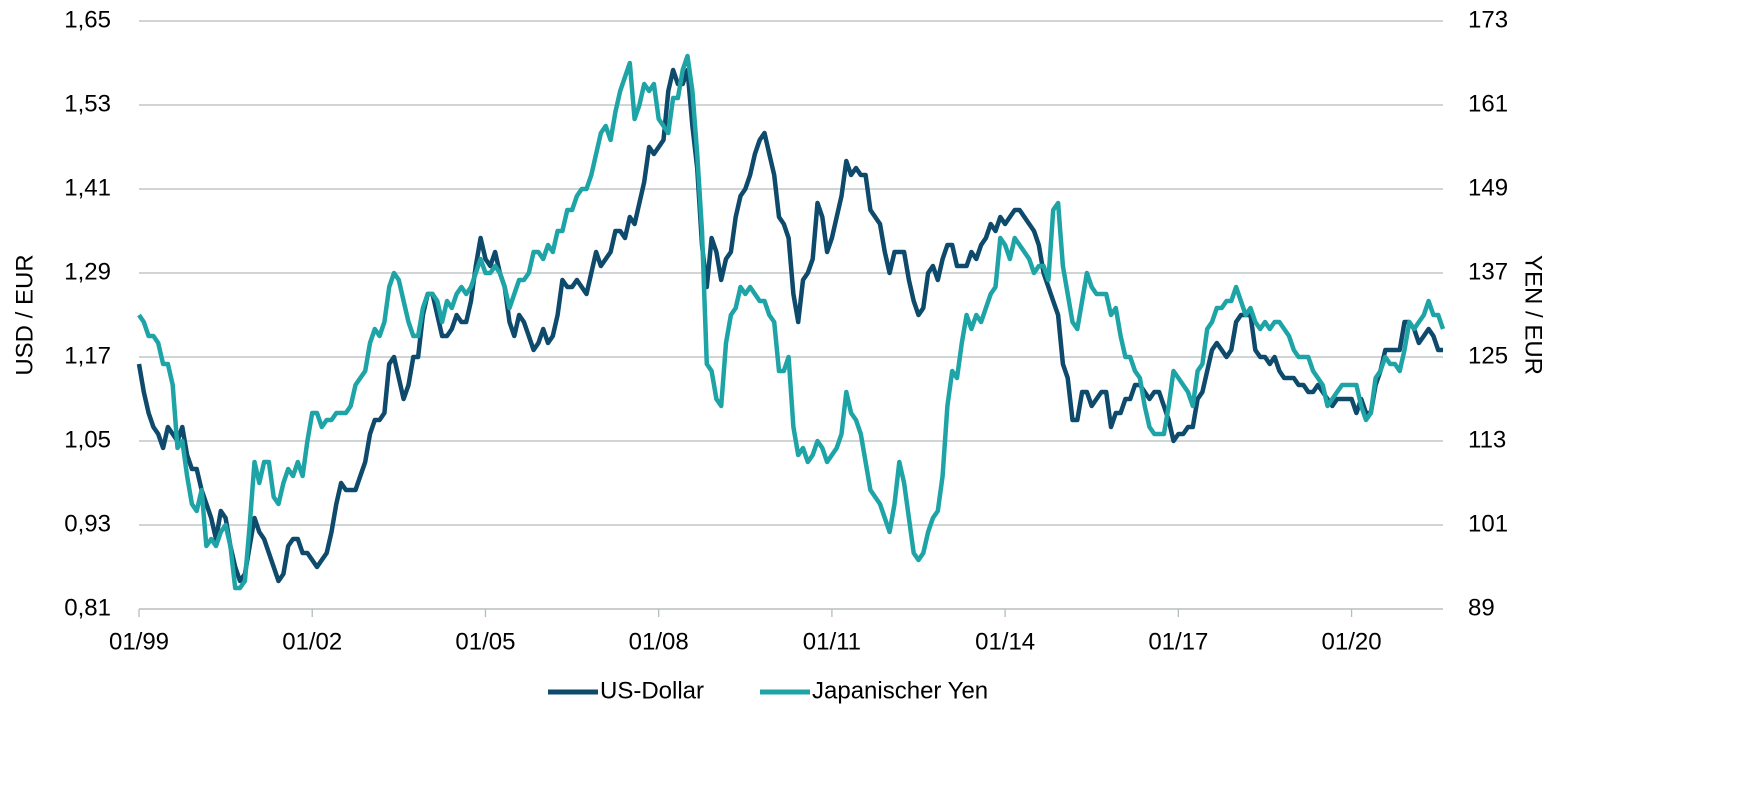 This screenshot has height=797, width=1750. What do you see at coordinates (87, 355) in the screenshot?
I see `y-tick-label: 1,17` at bounding box center [87, 355].